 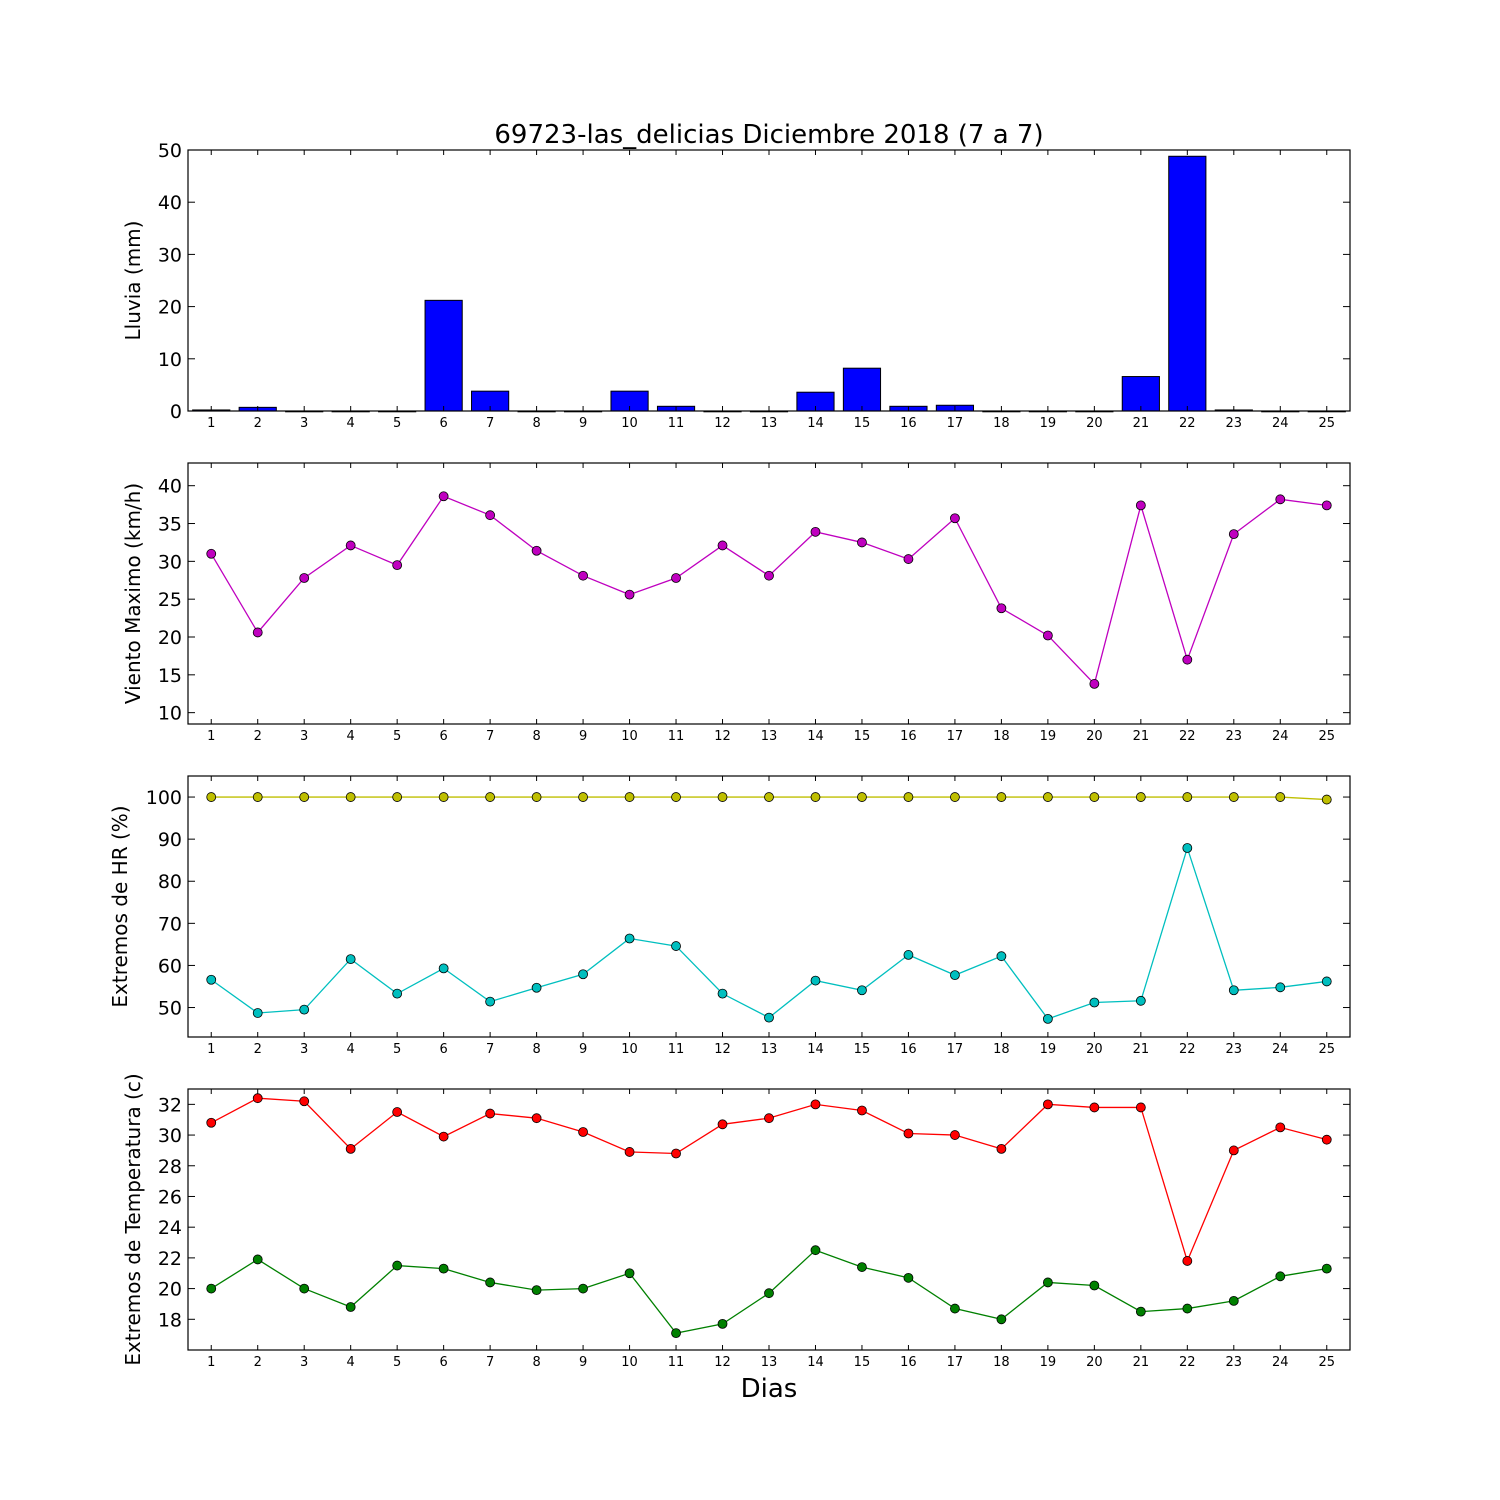 What do you see at coordinates (536, 1362) in the screenshot?
I see `x-tick-label: 8` at bounding box center [536, 1362].